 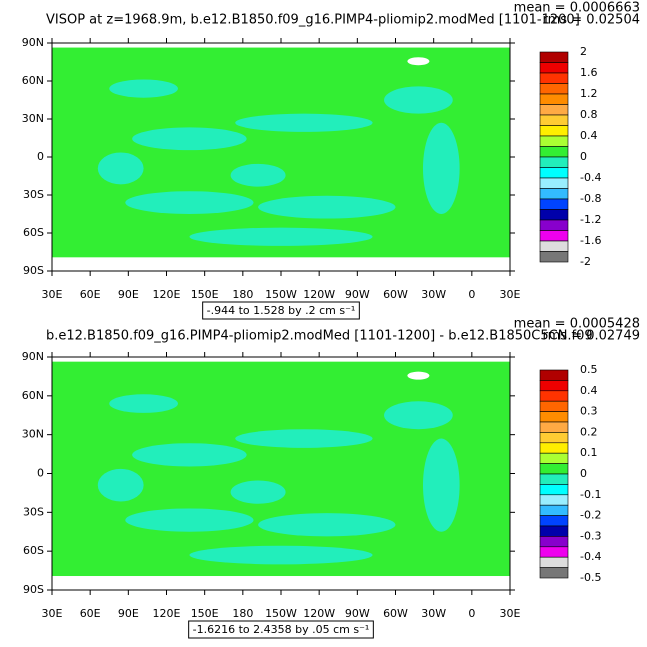 What do you see at coordinates (433, 613) in the screenshot?
I see `lon-label: 30W` at bounding box center [433, 613].